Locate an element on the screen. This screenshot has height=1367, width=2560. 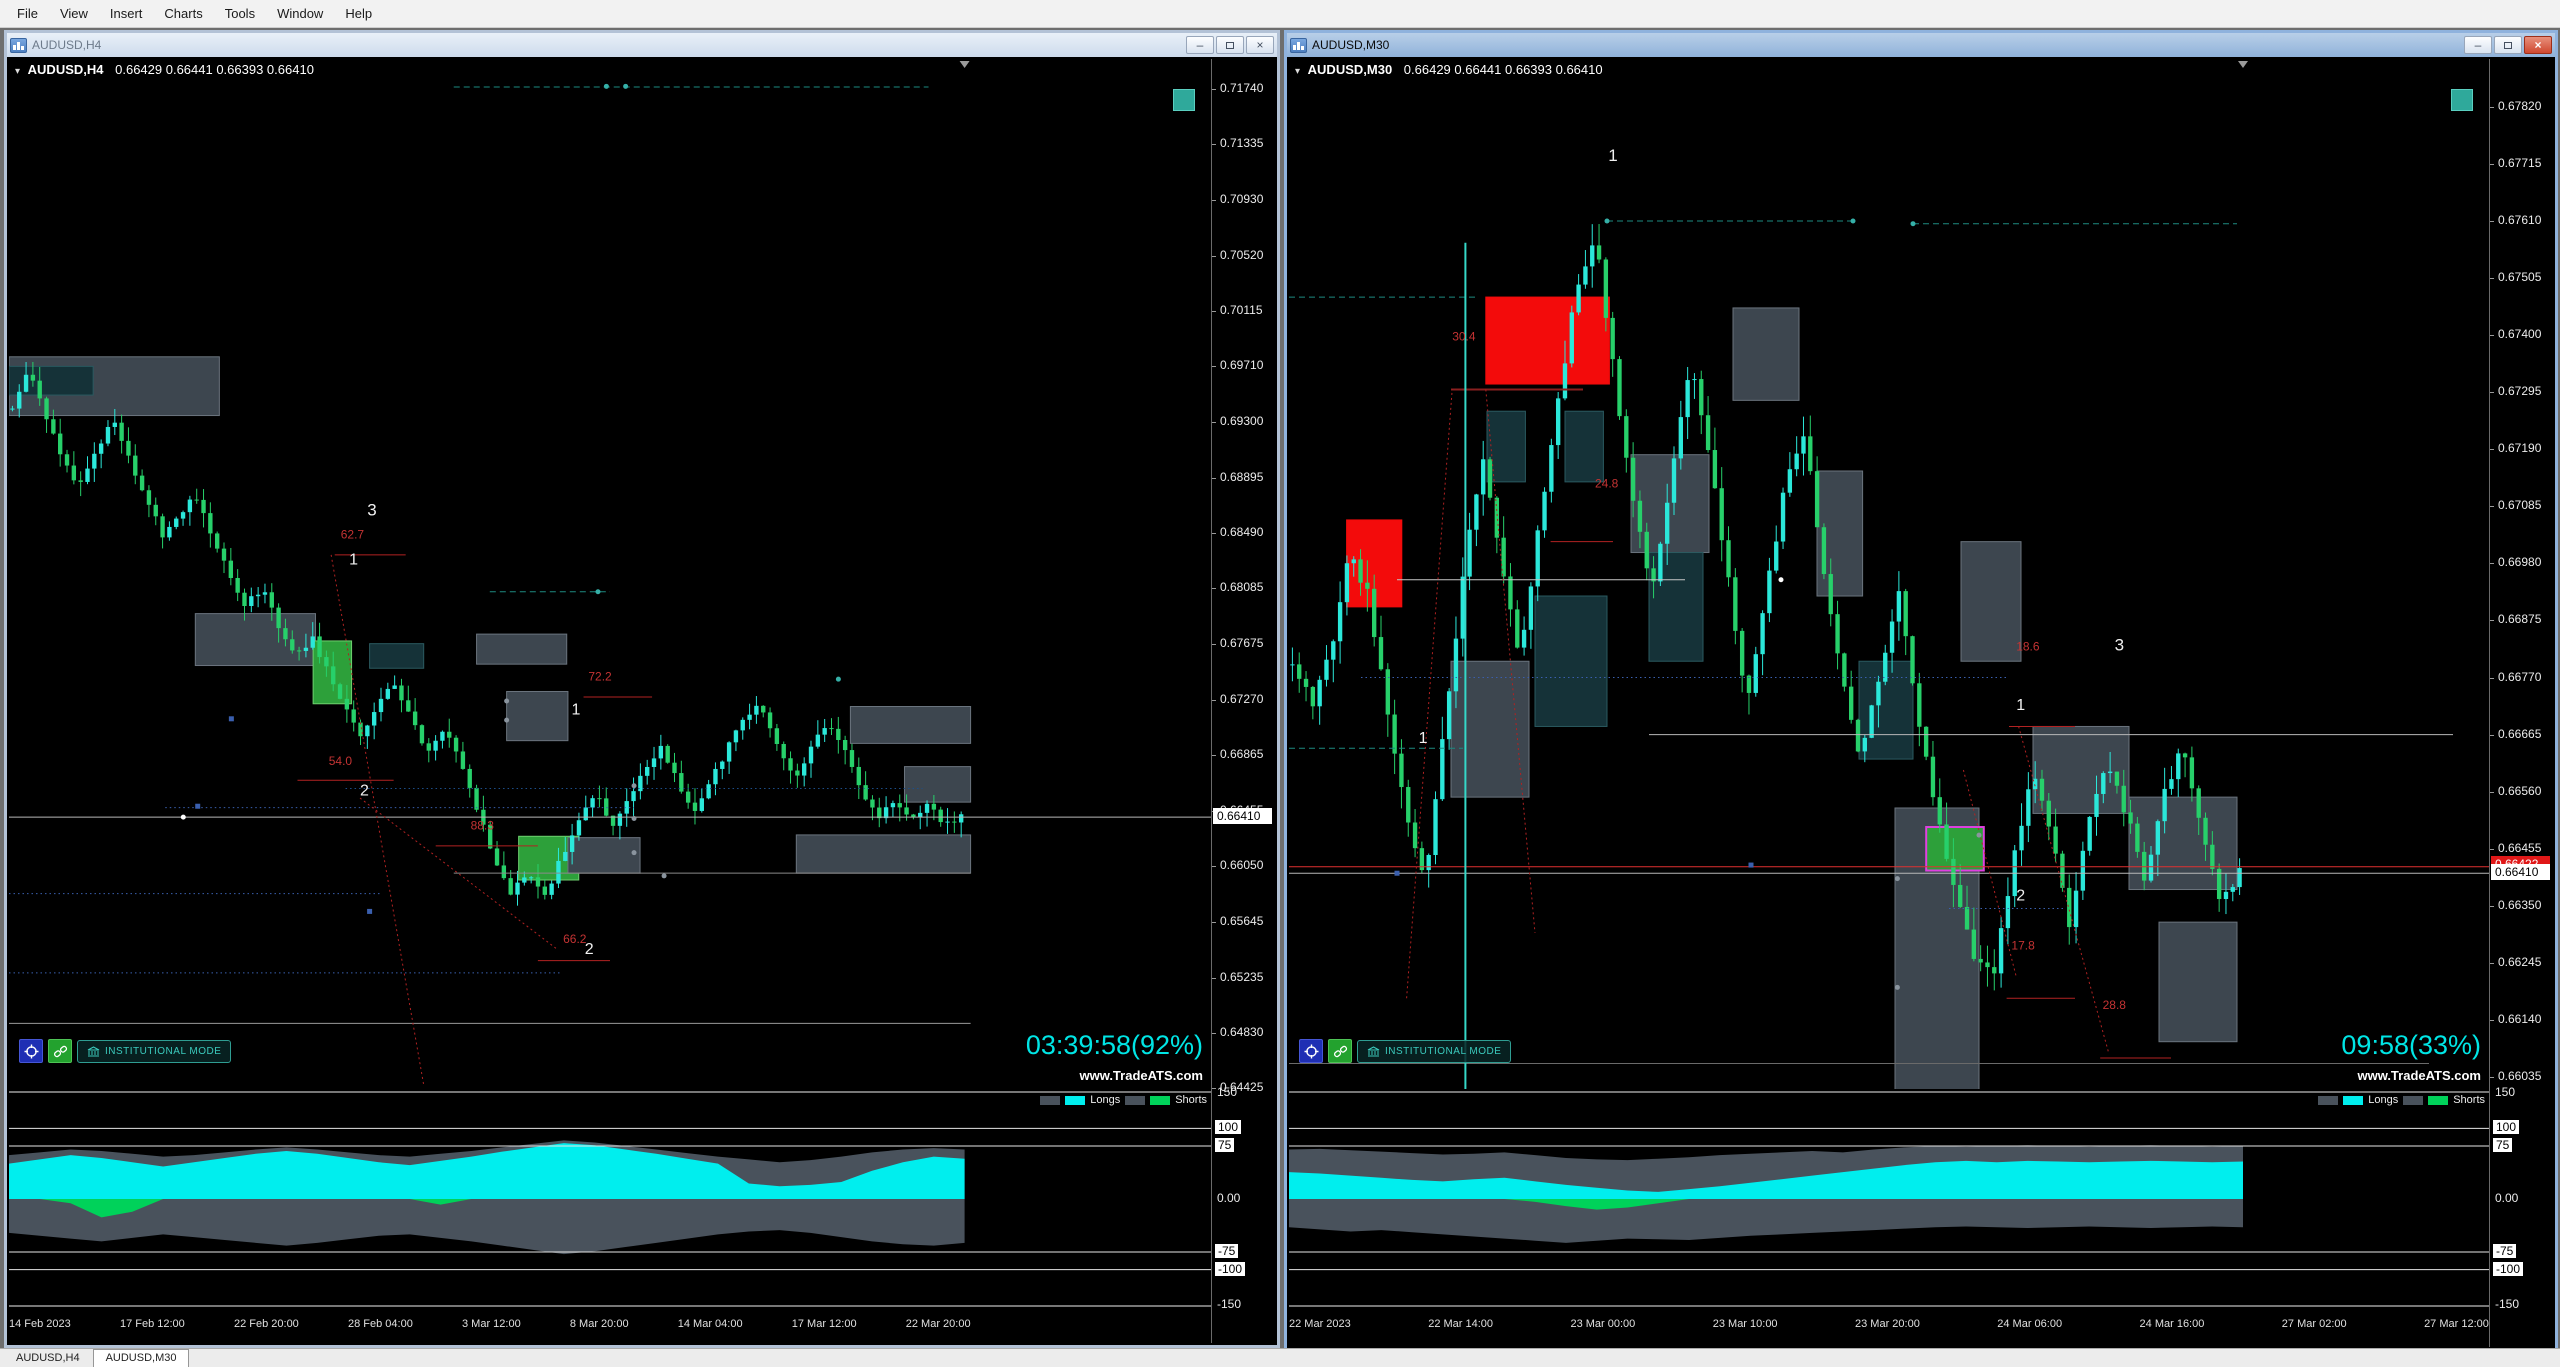
menu-item-view: View is located at coordinates (73, 13).